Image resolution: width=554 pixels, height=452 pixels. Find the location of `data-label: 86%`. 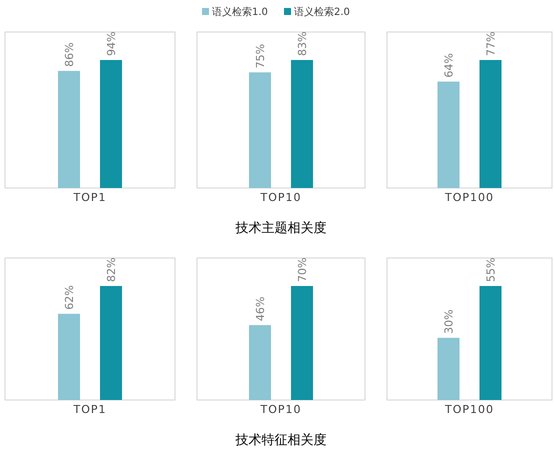

data-label: 86% is located at coordinates (69, 54).